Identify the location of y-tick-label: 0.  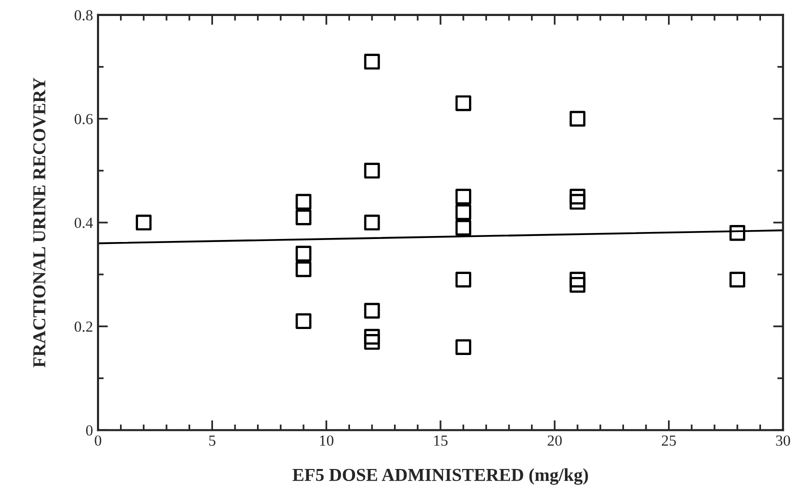
(89, 430).